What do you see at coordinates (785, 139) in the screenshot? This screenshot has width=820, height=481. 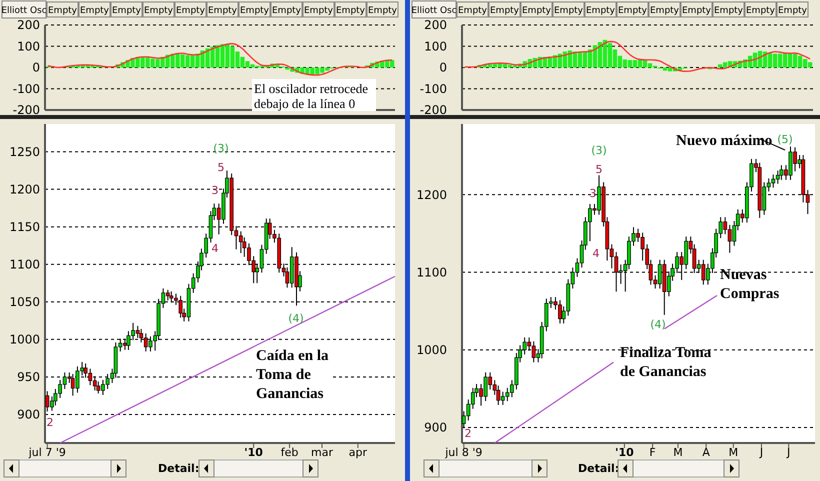 I see `annotation: (5)` at bounding box center [785, 139].